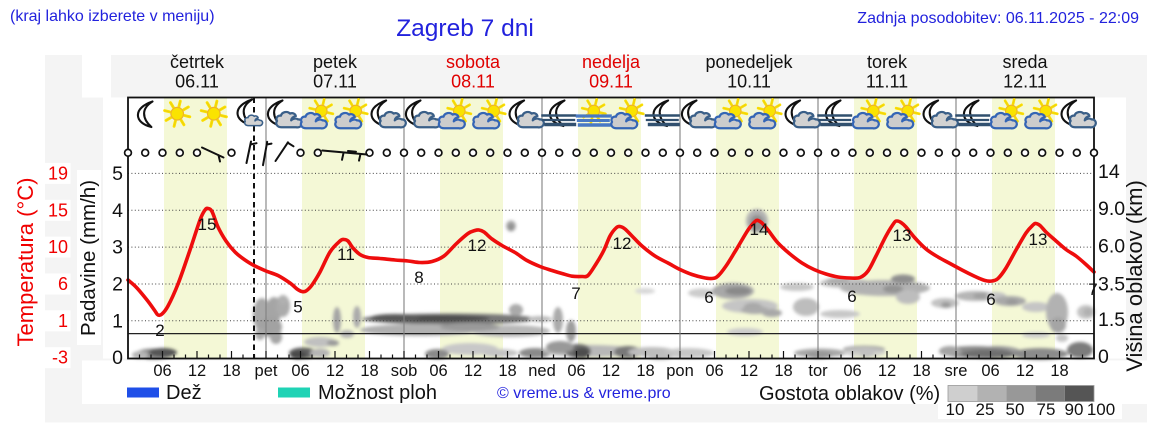 The width and height of the screenshot is (1152, 448). What do you see at coordinates (749, 62) in the screenshot?
I see `svg-text: ponedeljek` at bounding box center [749, 62].